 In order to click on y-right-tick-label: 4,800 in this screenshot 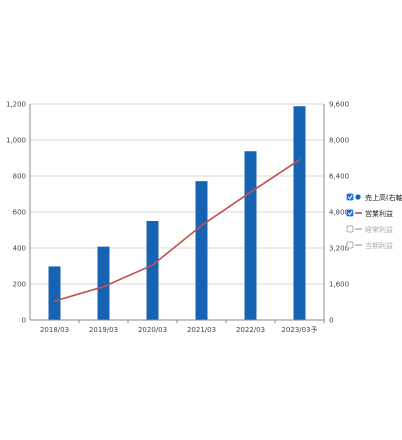, I will do `click(339, 213)`.